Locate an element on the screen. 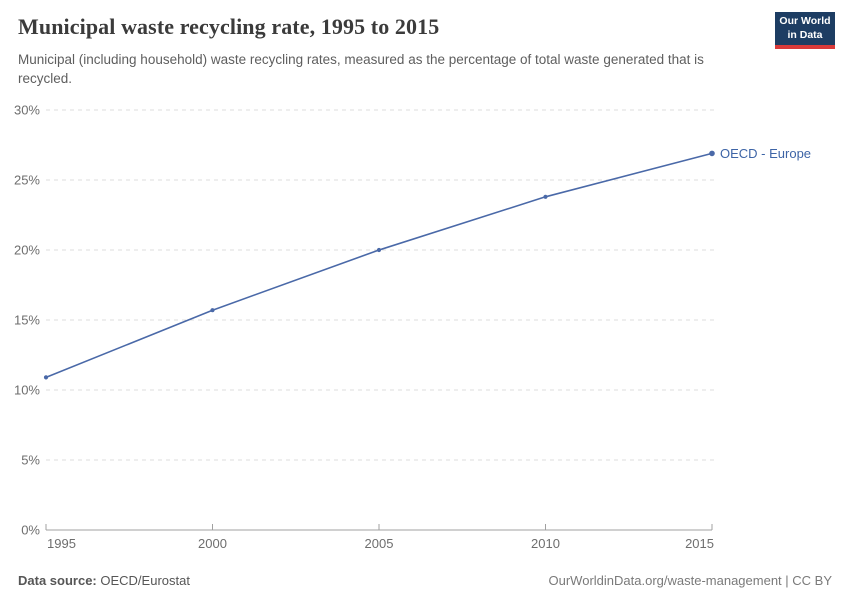 This screenshot has height=600, width=850. series-end-label: OECD - Europe is located at coordinates (765, 153).